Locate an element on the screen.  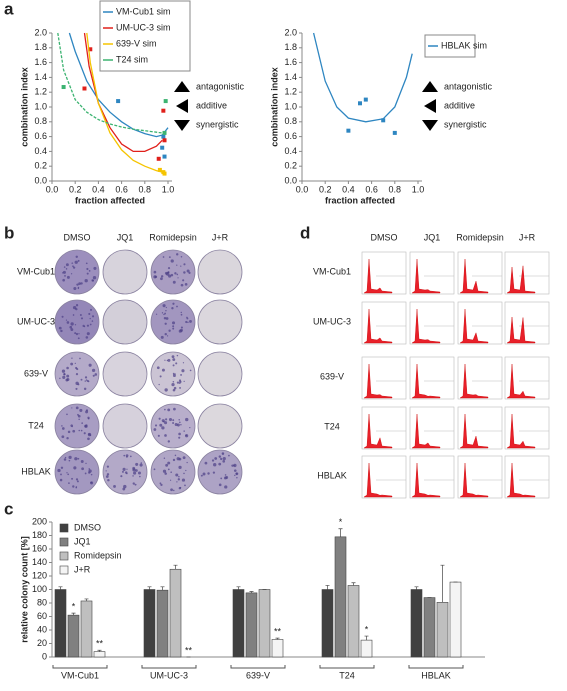
y-tick-label: 100 is located at coordinates (39, 589).